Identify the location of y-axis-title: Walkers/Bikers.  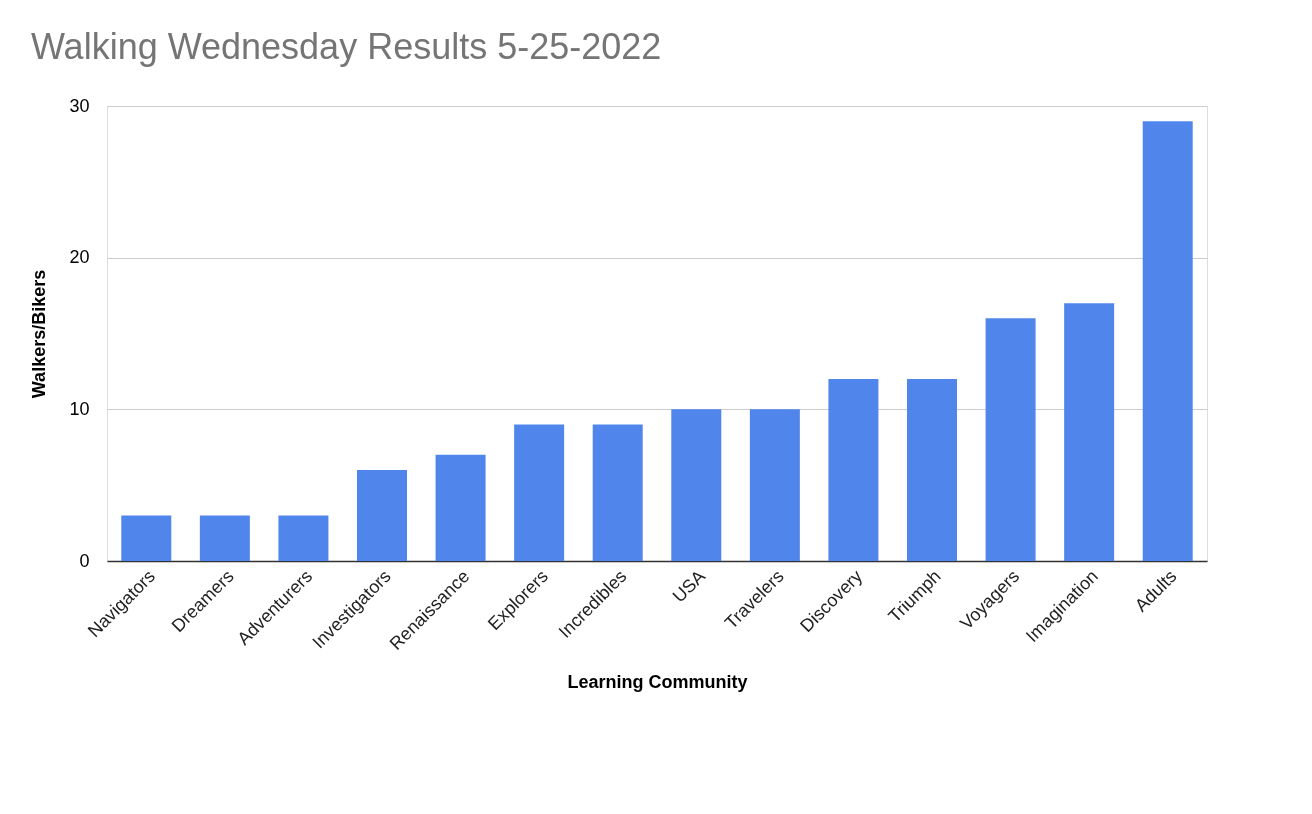
(39, 334).